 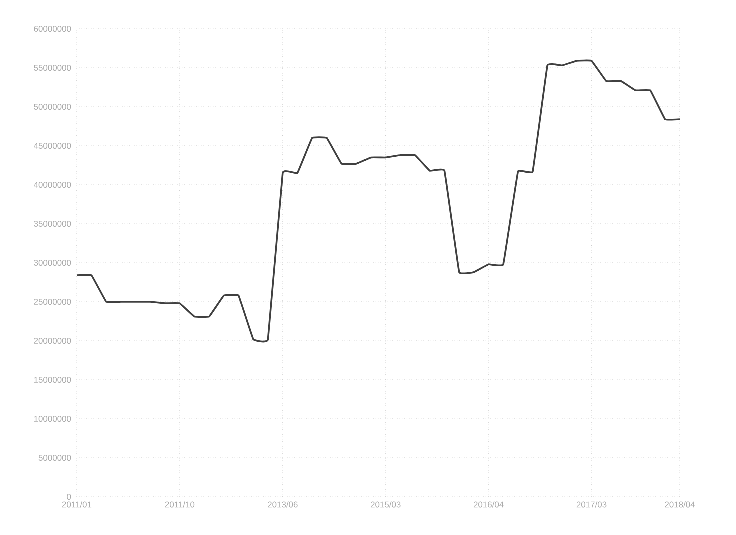 I want to click on y-tick-label: 30000000, so click(x=53, y=263).